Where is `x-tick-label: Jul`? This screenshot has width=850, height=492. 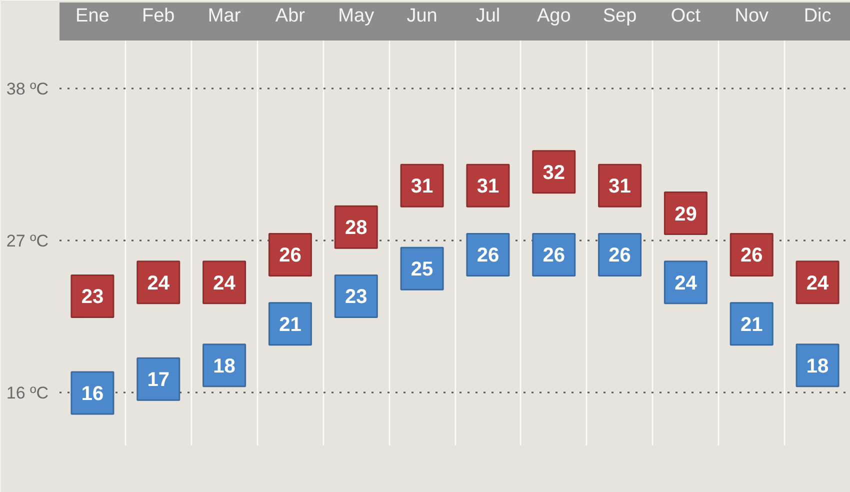
x-tick-label: Jul is located at coordinates (488, 16).